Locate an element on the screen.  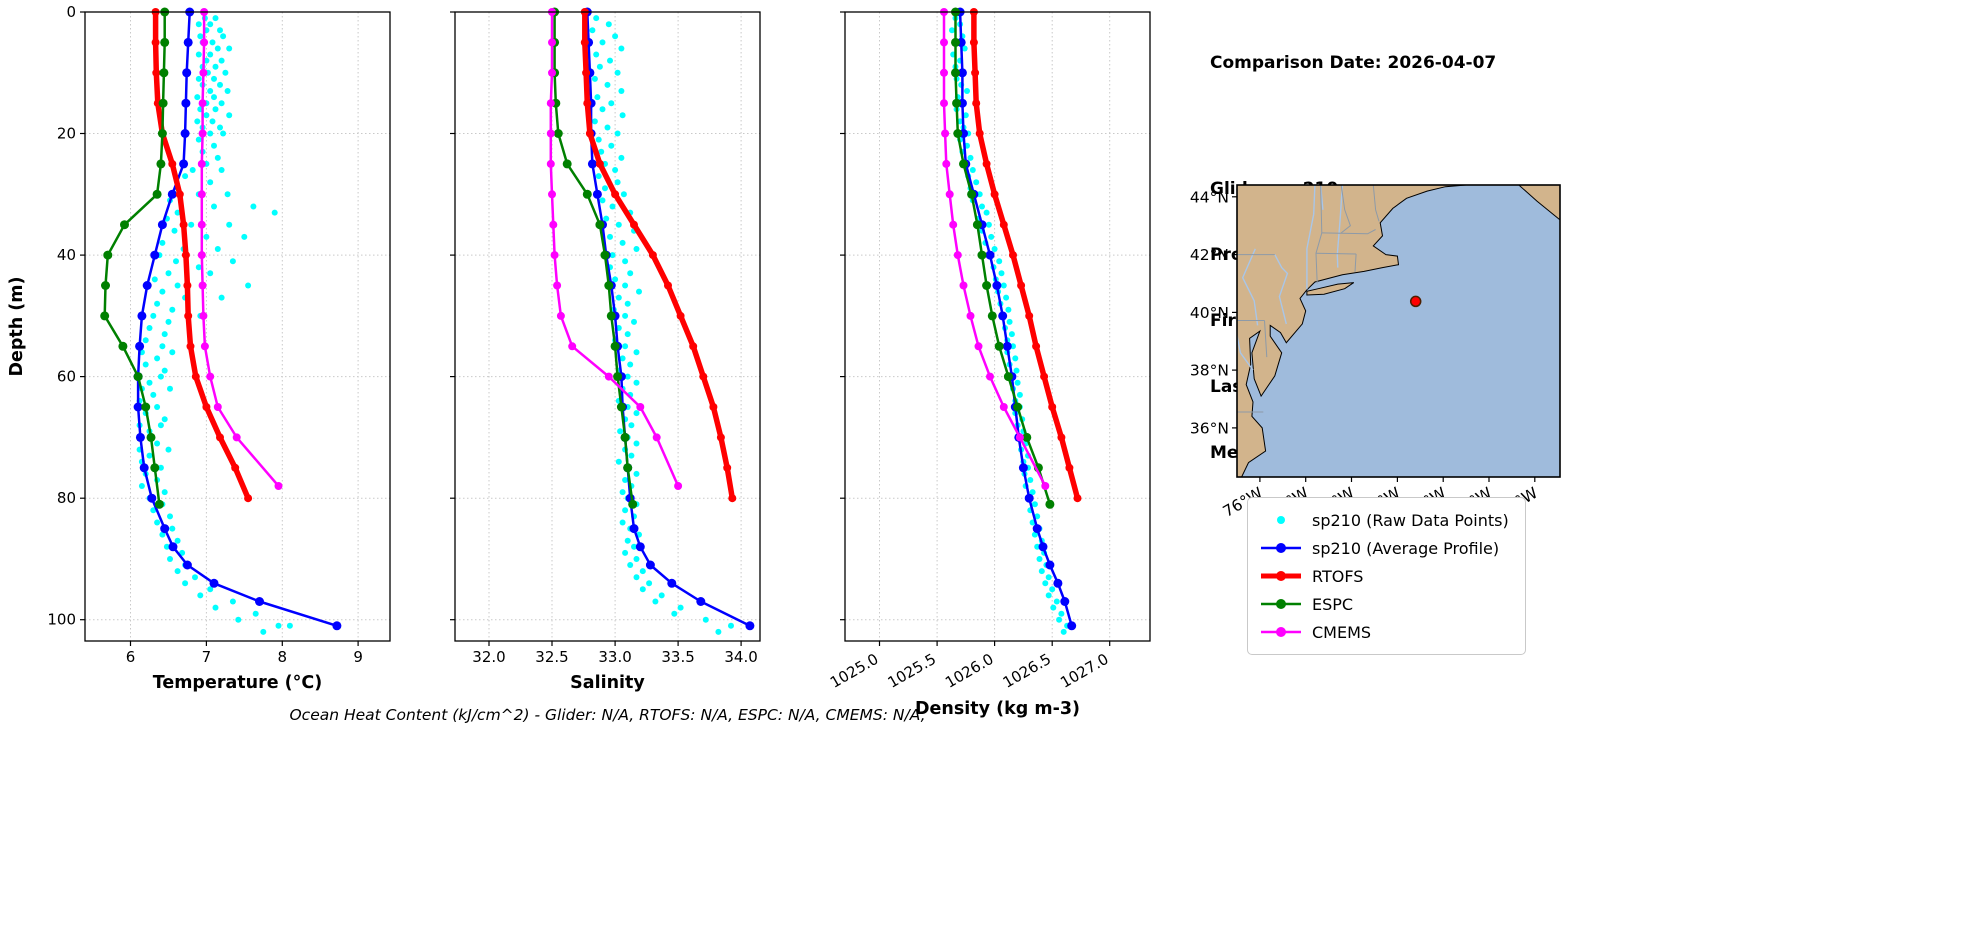
x-tick-label: 33.0 is located at coordinates (614, 657).